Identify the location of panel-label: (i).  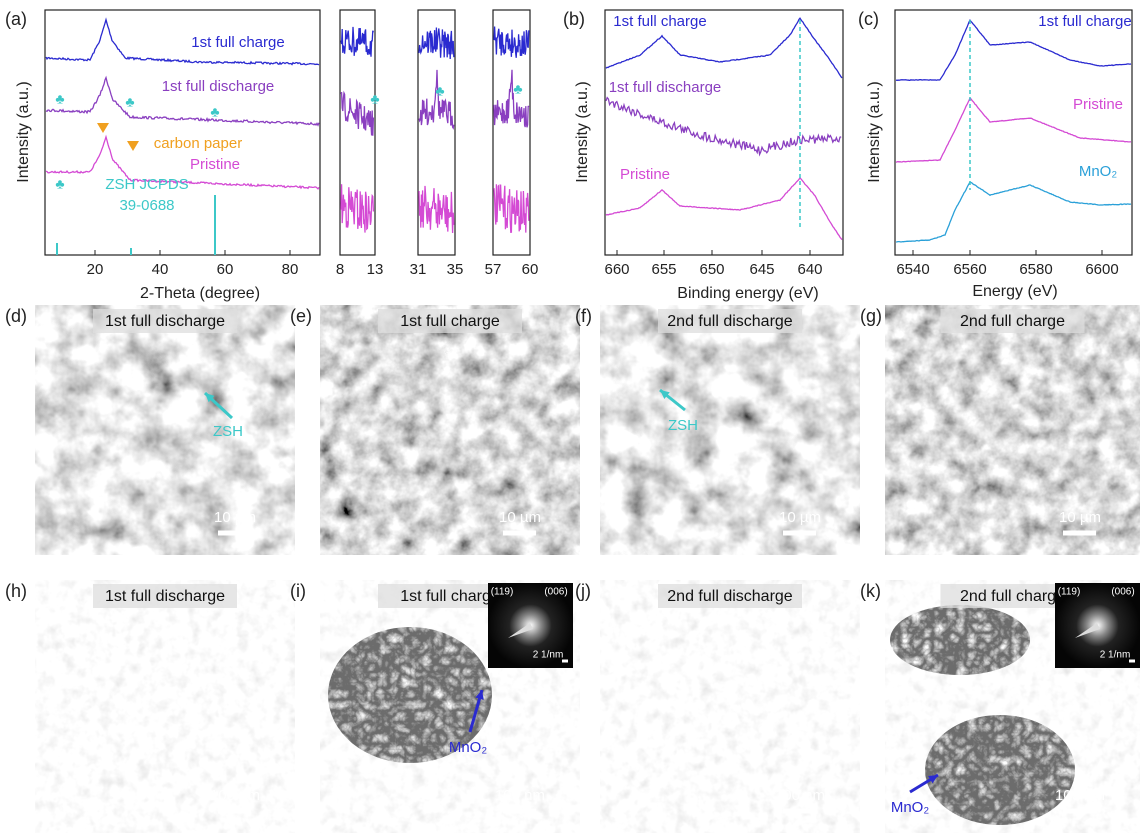
(298, 591).